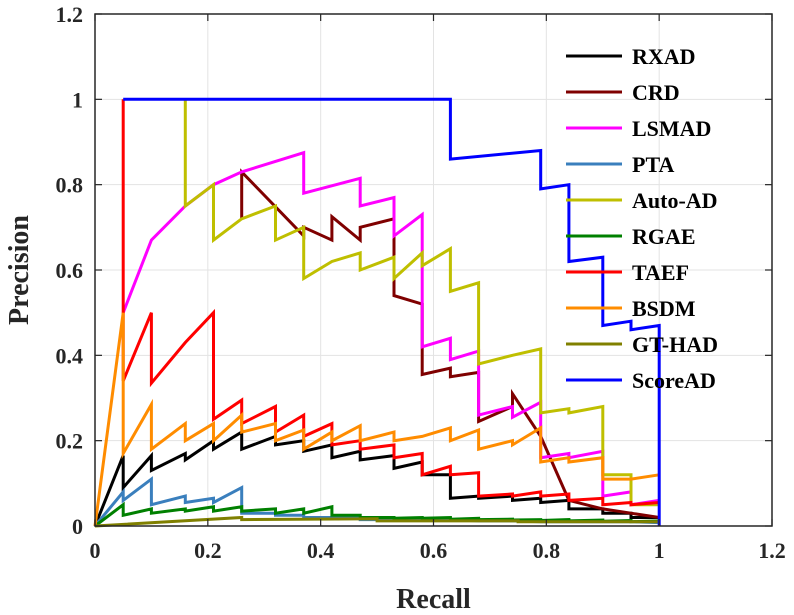  I want to click on legend-label-scoread: ScoreAD, so click(674, 380).